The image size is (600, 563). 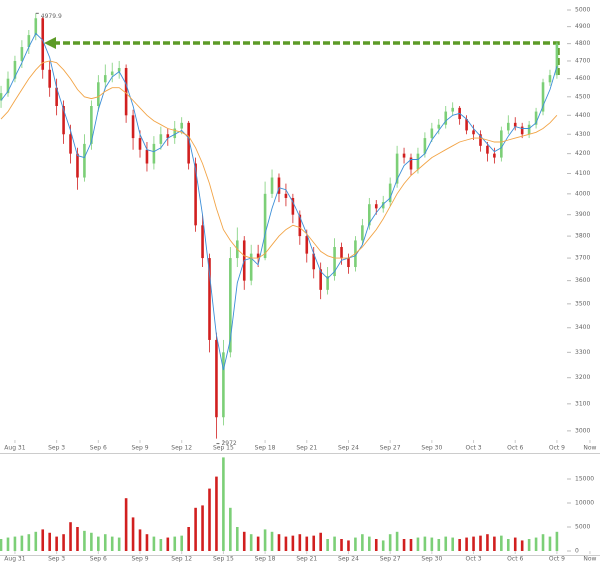 What do you see at coordinates (582, 153) in the screenshot?
I see `y-tick-label: 4200` at bounding box center [582, 153].